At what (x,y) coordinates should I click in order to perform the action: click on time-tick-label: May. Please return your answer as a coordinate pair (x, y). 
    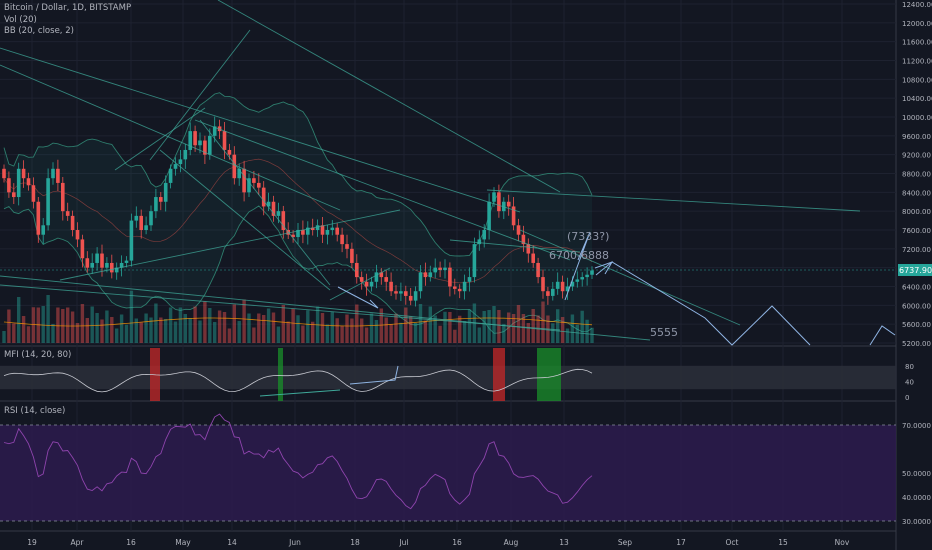
    Looking at the image, I should click on (183, 542).